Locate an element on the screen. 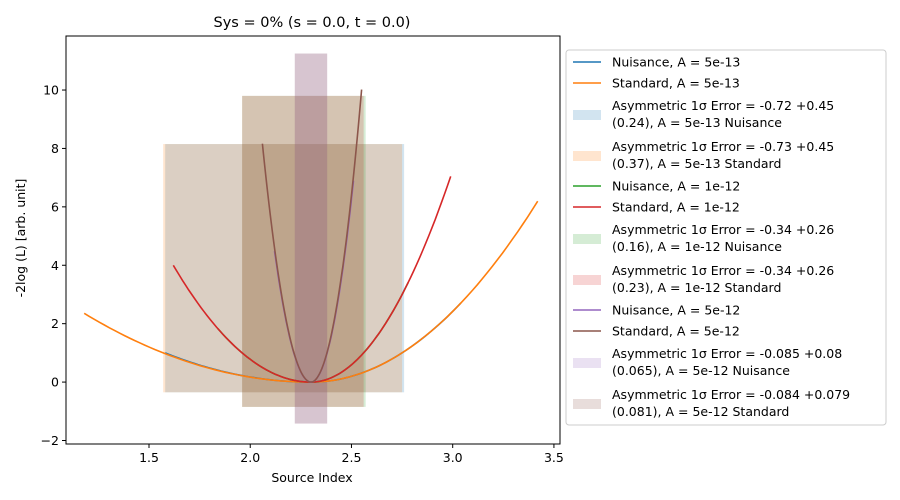  legend-entry-label: Asymmetric 1σ Error = -0.72 +0.45 is located at coordinates (723, 105).